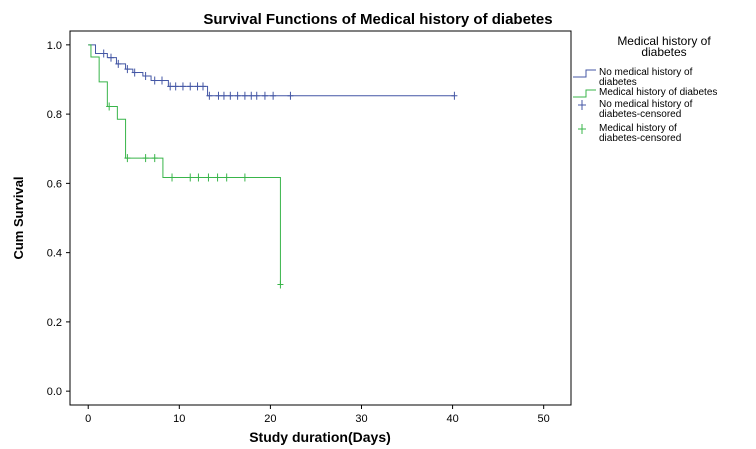  I want to click on legend-label: diabetes, so click(618, 82).